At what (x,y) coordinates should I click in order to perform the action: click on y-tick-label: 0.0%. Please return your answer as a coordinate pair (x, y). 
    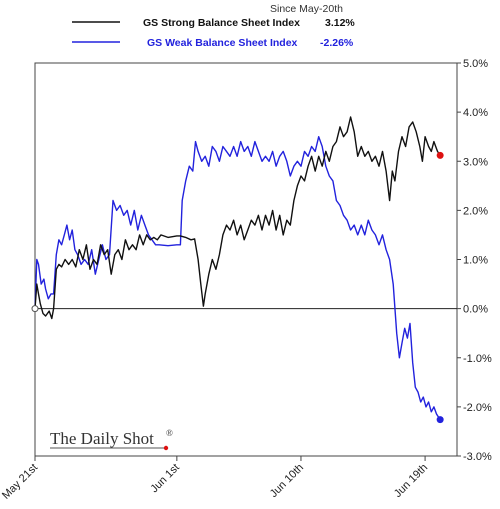
    Looking at the image, I should click on (475, 310).